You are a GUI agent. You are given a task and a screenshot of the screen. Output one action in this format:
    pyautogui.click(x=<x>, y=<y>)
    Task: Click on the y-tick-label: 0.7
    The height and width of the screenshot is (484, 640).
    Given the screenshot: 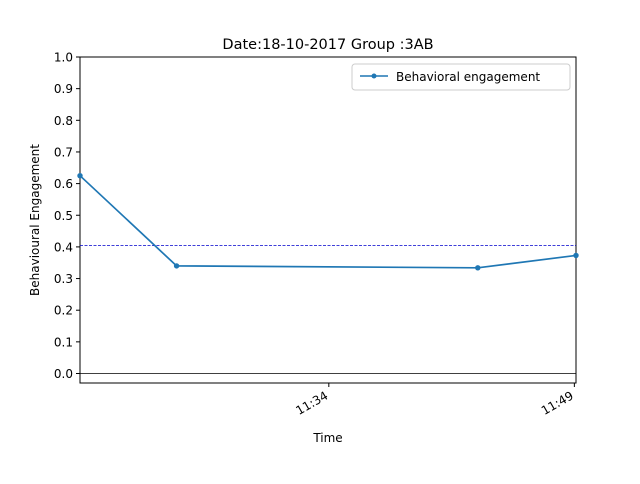 What is the action you would take?
    pyautogui.click(x=63, y=152)
    